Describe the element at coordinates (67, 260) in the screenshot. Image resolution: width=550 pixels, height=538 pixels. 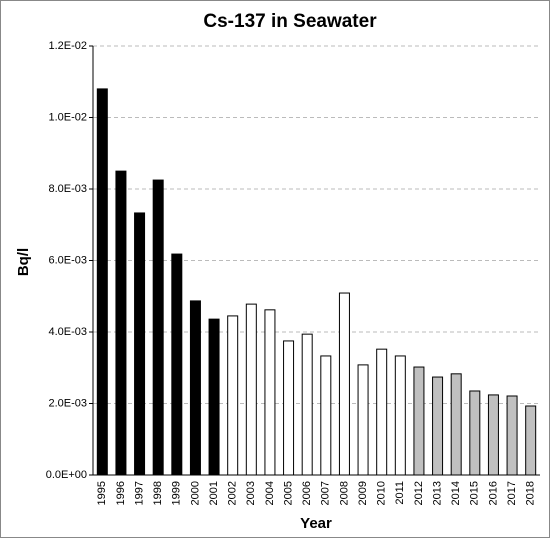
I see `y-tick-label: 6.0E-03` at that location.